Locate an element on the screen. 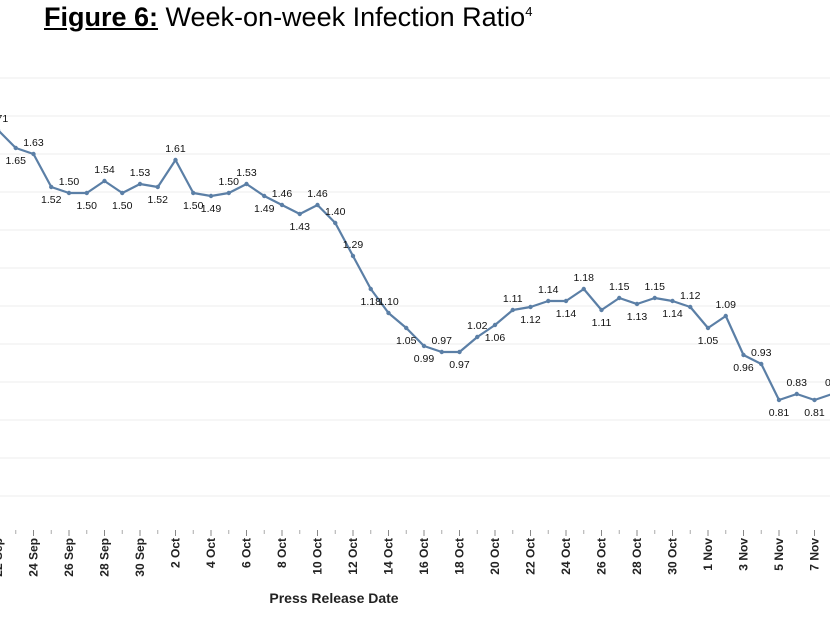 The image size is (830, 622). data-label: 0.8 is located at coordinates (827, 383).